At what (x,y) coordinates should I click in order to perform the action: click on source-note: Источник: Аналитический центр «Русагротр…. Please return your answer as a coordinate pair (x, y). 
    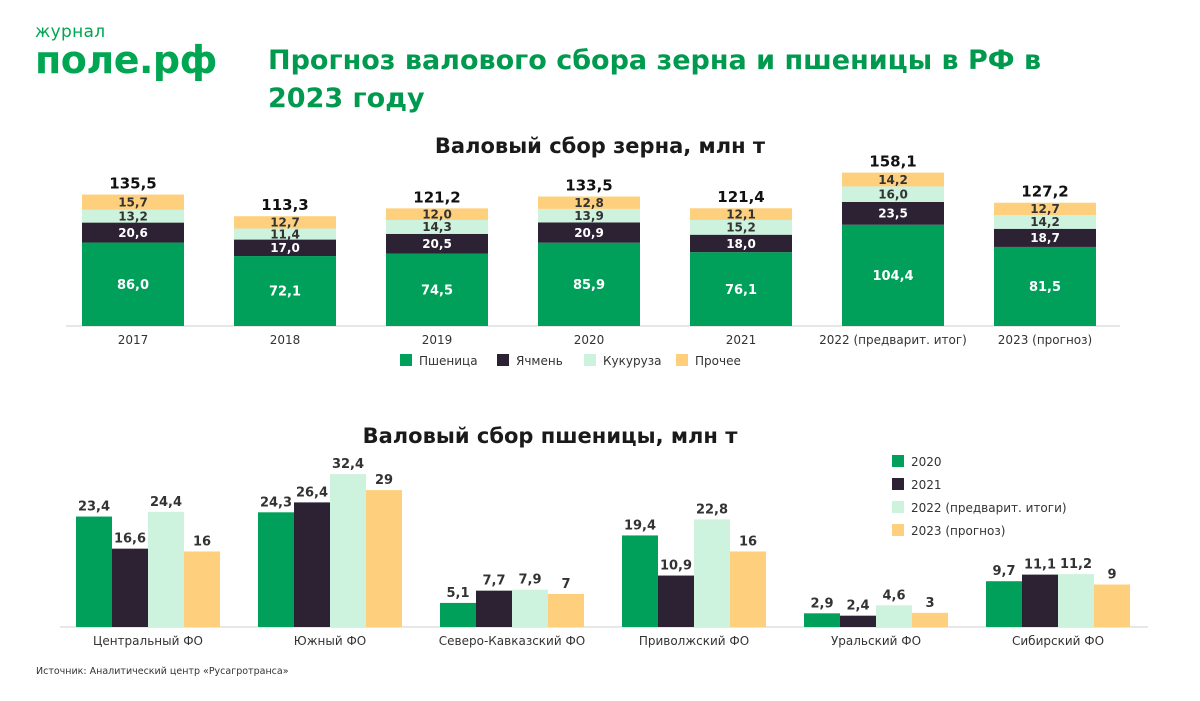
    Looking at the image, I should click on (162, 671).